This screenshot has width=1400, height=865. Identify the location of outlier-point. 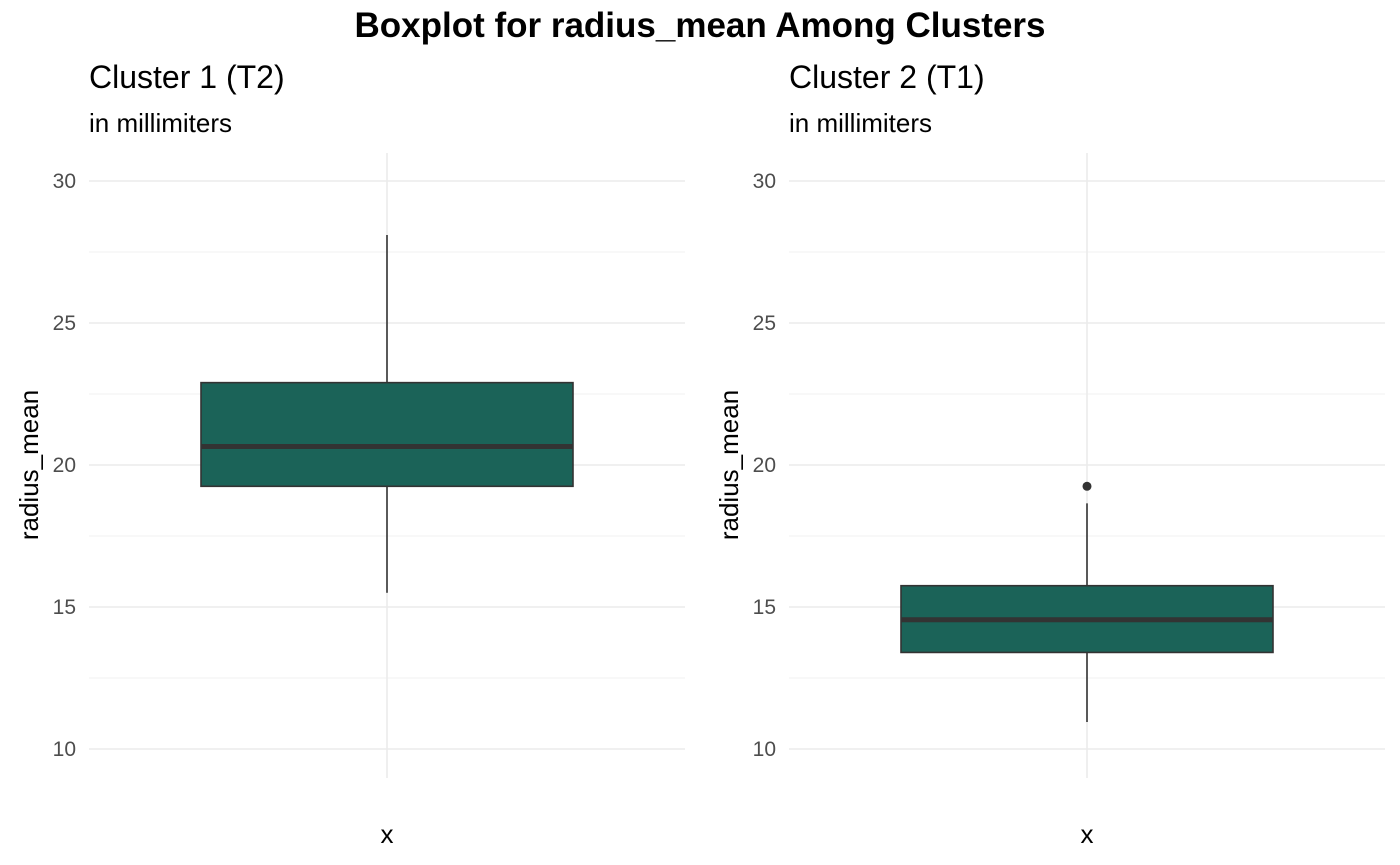
(1087, 486).